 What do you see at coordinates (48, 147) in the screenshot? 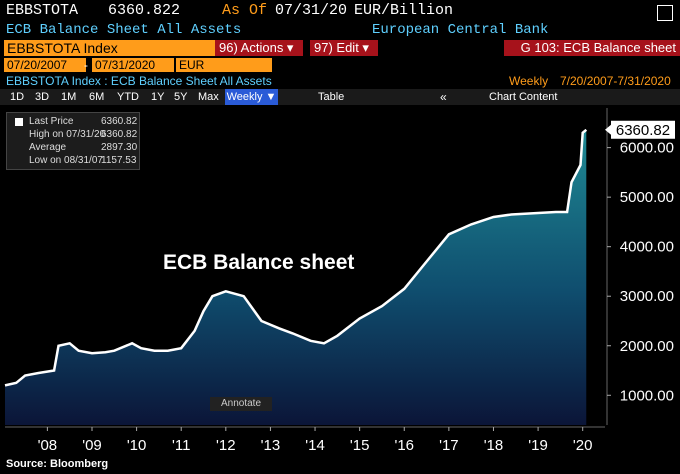
I see `legend-label: Average` at bounding box center [48, 147].